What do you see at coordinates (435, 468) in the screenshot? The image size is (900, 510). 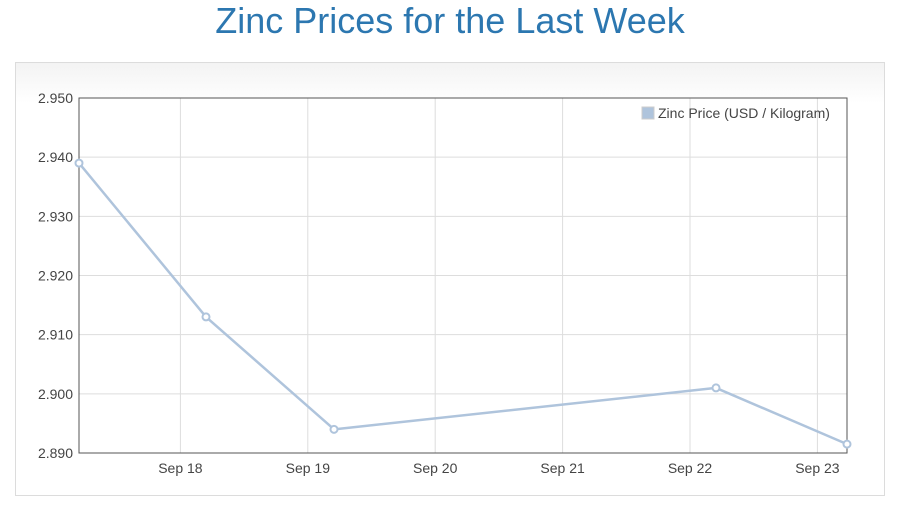 I see `x-tick-label: Sep 20` at bounding box center [435, 468].